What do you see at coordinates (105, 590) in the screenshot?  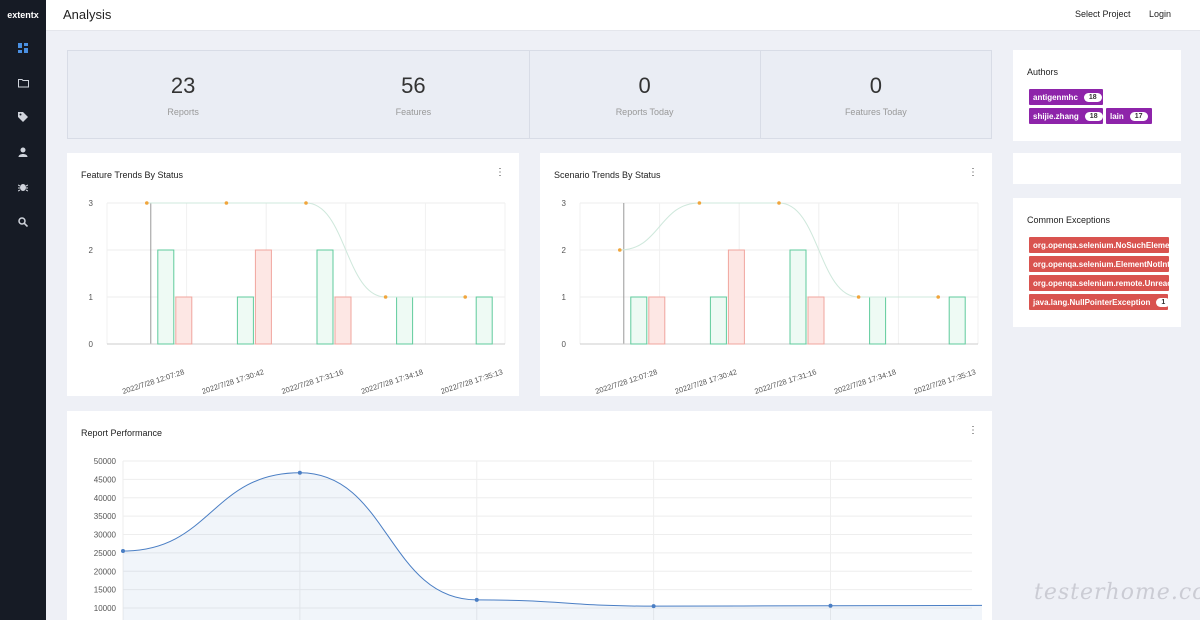 I see `y-tick-label: 15000` at bounding box center [105, 590].